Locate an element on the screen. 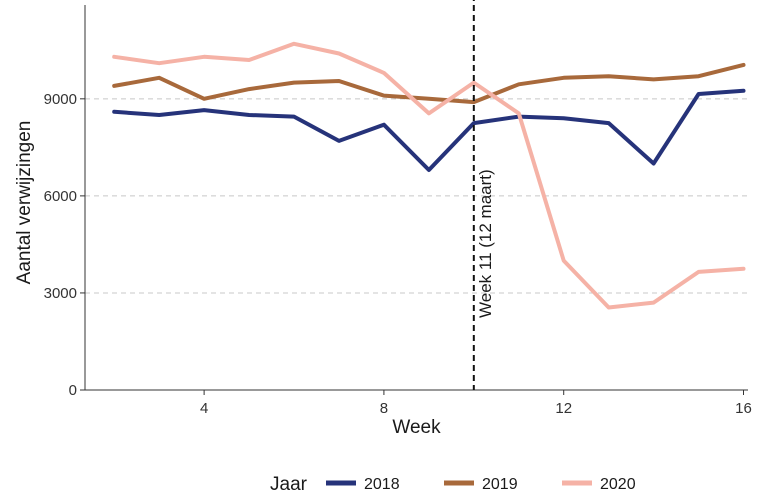 Image resolution: width=762 pixels, height=502 pixels. y-tick-label: 6000 is located at coordinates (60, 196).